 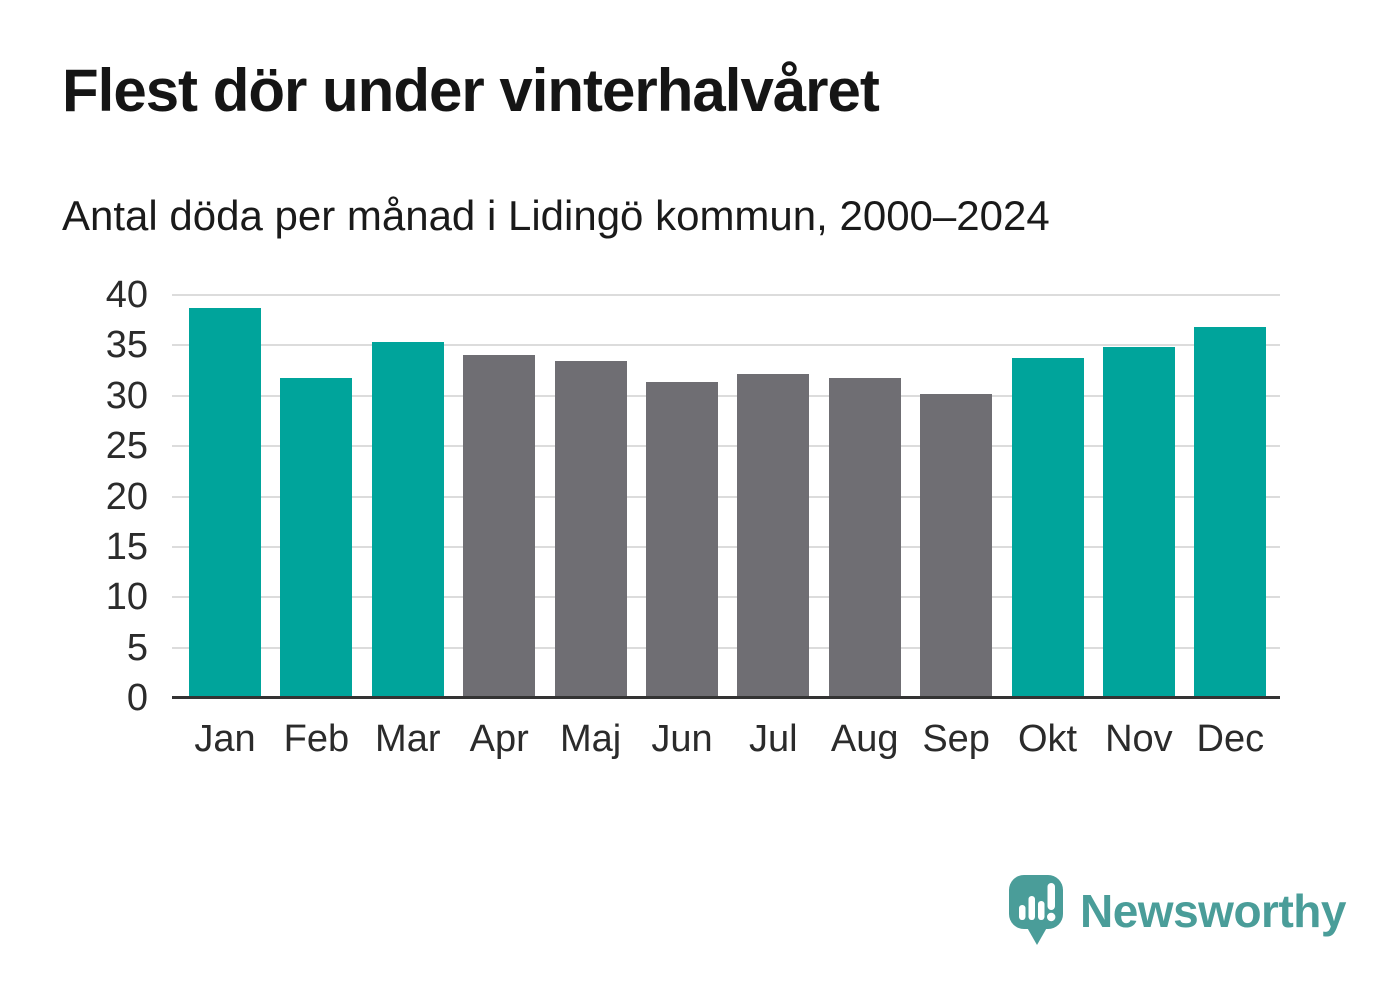 What do you see at coordinates (590, 739) in the screenshot?
I see `x-tick-label-maj: Maj` at bounding box center [590, 739].